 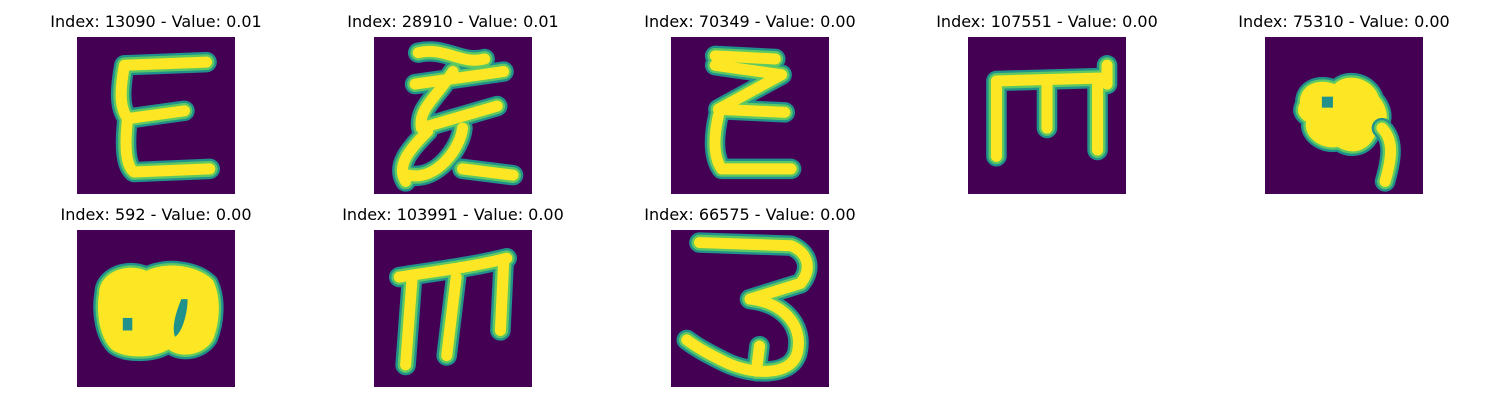 What do you see at coordinates (453, 115) in the screenshot?
I see `glyph-image-e-cursive` at bounding box center [453, 115].